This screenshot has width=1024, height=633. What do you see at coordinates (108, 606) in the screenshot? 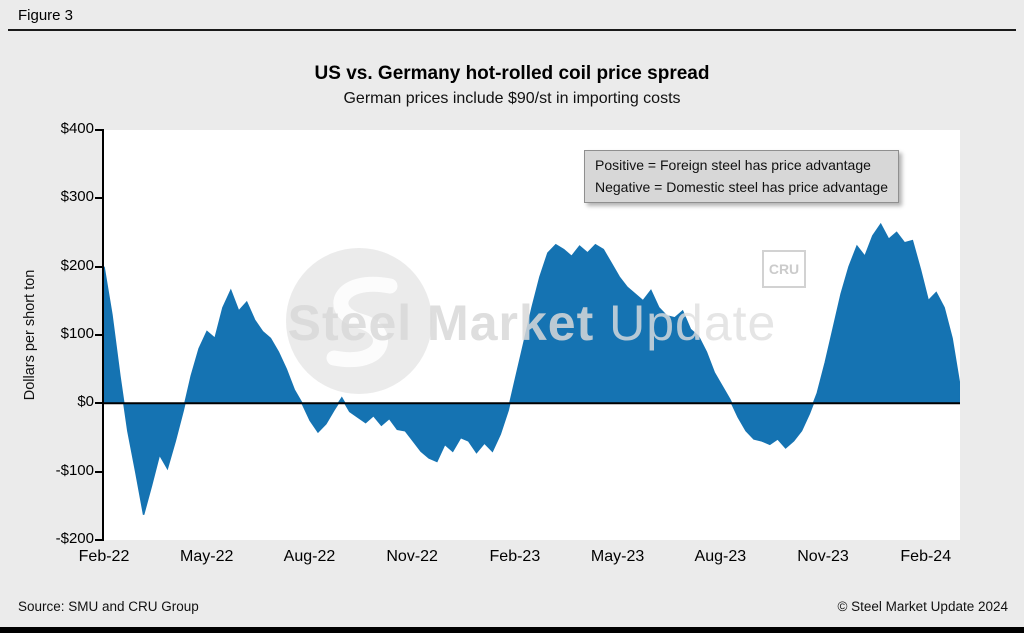
I see `source-text: Source: SMU and CRU Group` at bounding box center [108, 606].